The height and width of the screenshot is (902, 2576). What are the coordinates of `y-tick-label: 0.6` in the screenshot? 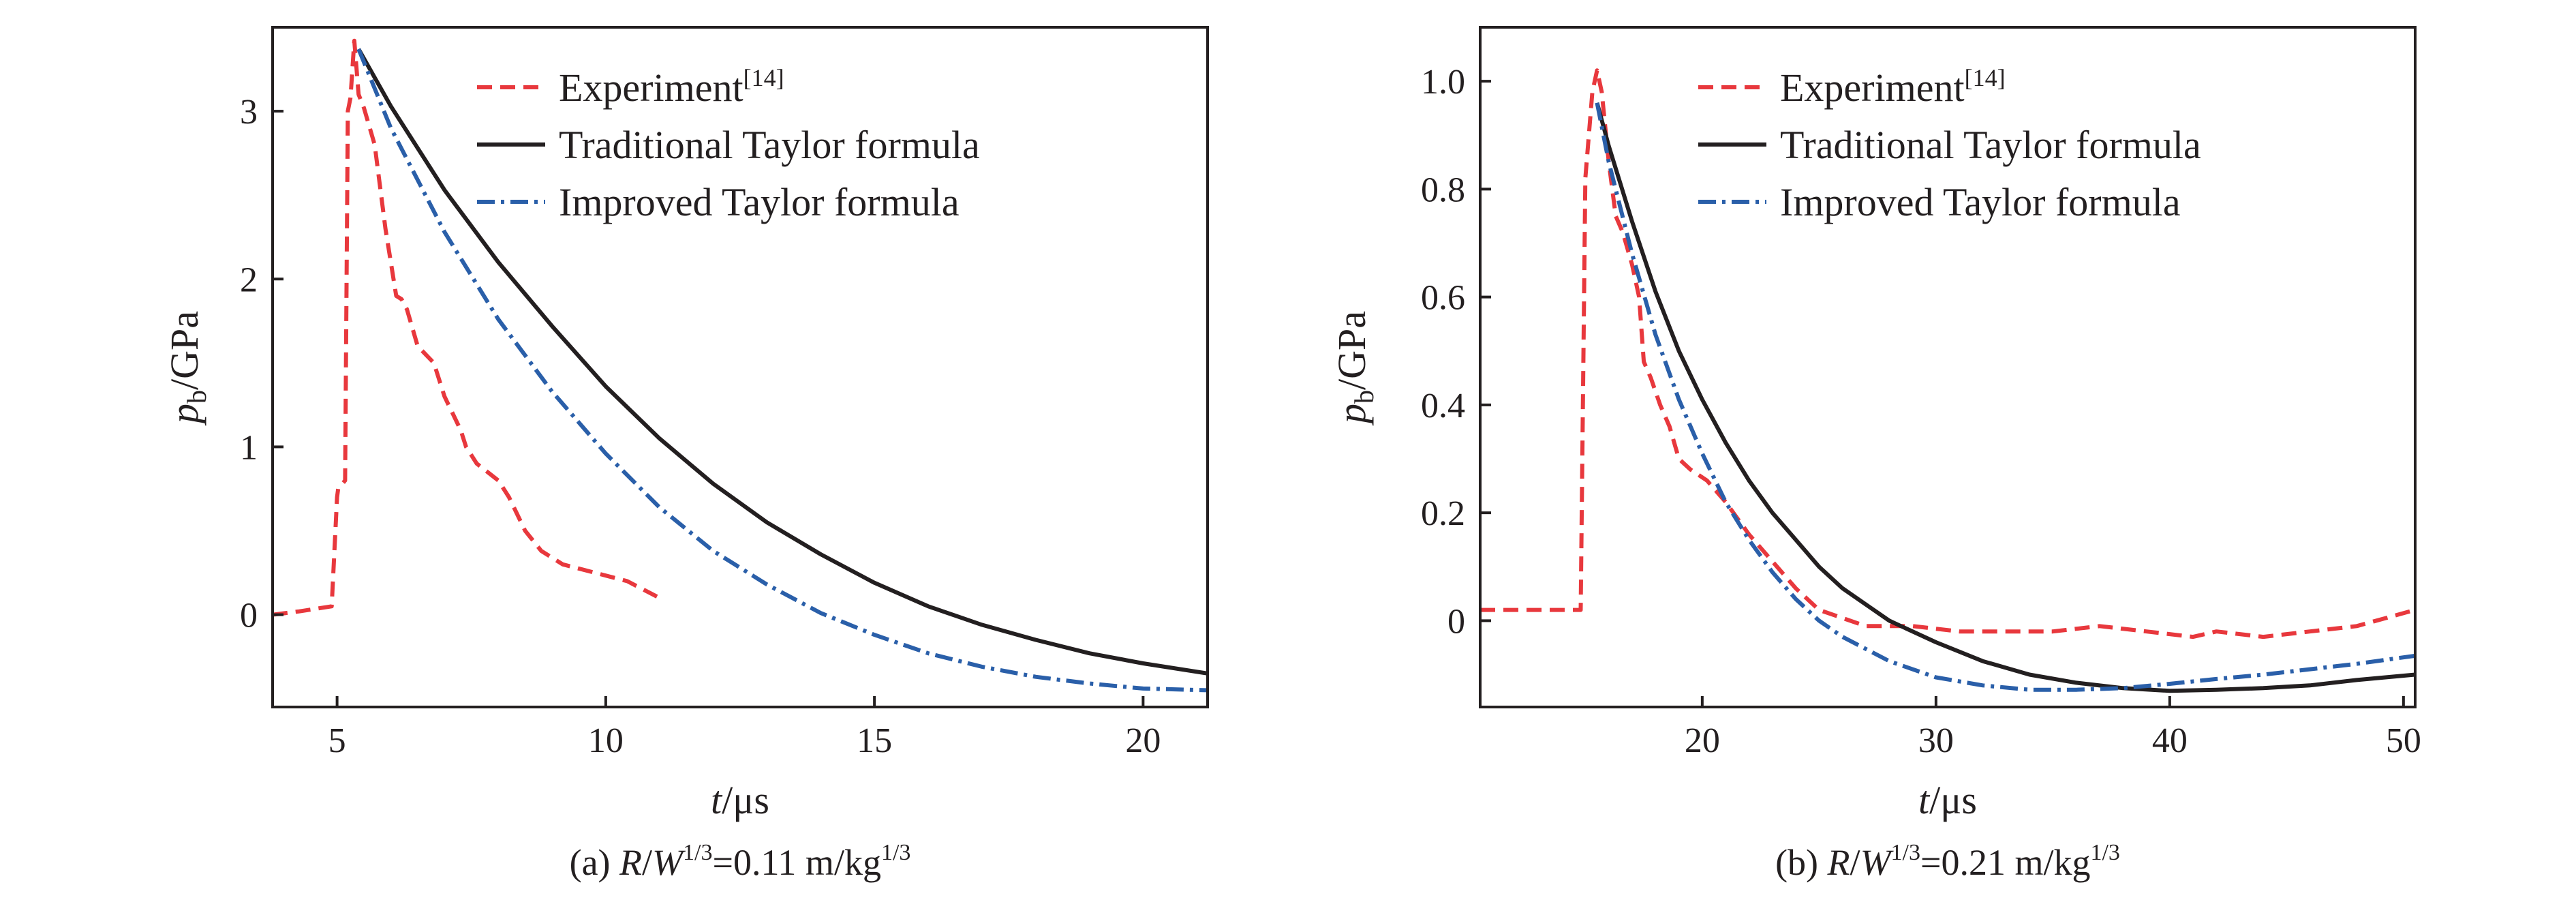 It's located at (1443, 298).